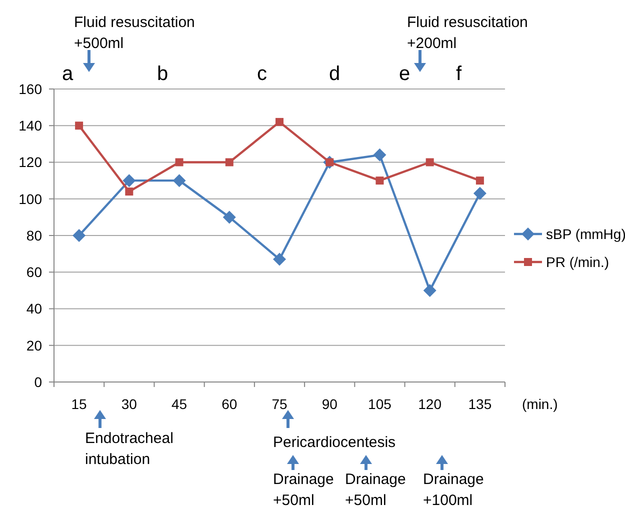  Describe the element at coordinates (453, 489) in the screenshot. I see `text: Drainage +100ml` at that location.